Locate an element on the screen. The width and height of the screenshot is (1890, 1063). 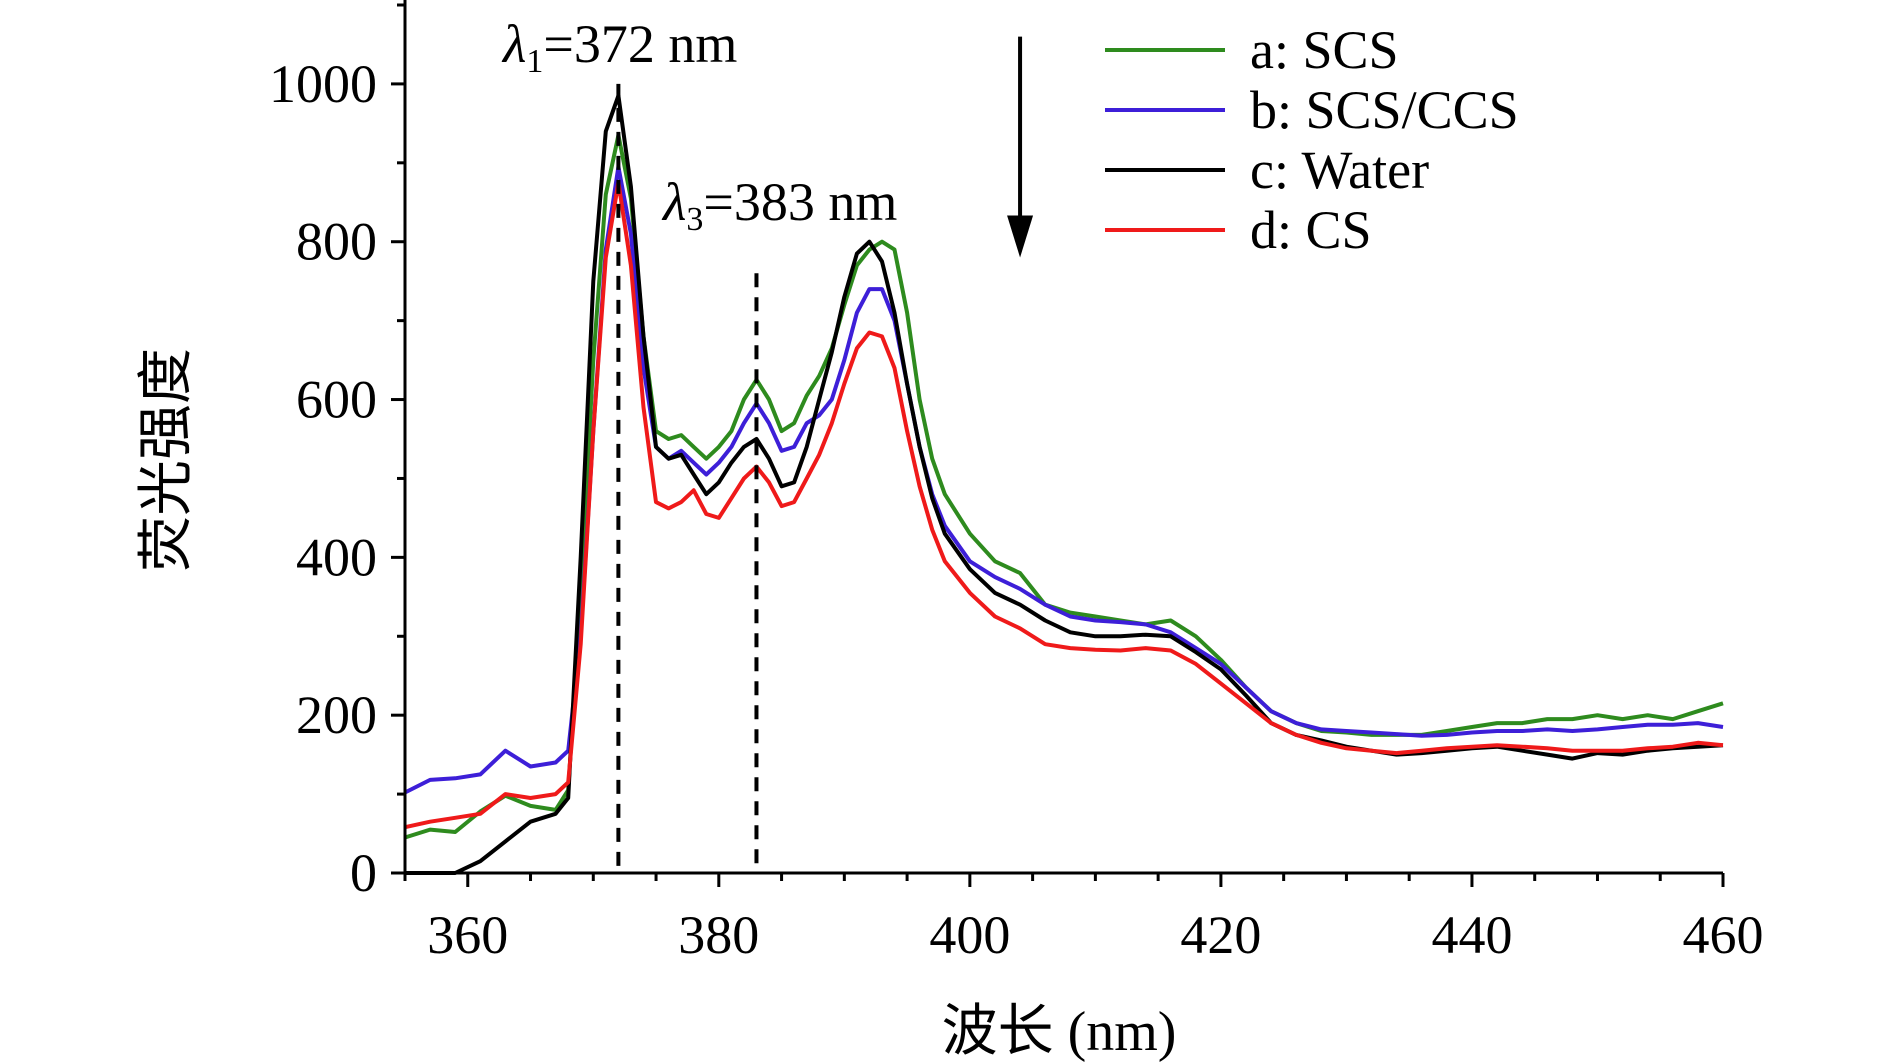
y-tick-label: 800 is located at coordinates (336, 242).